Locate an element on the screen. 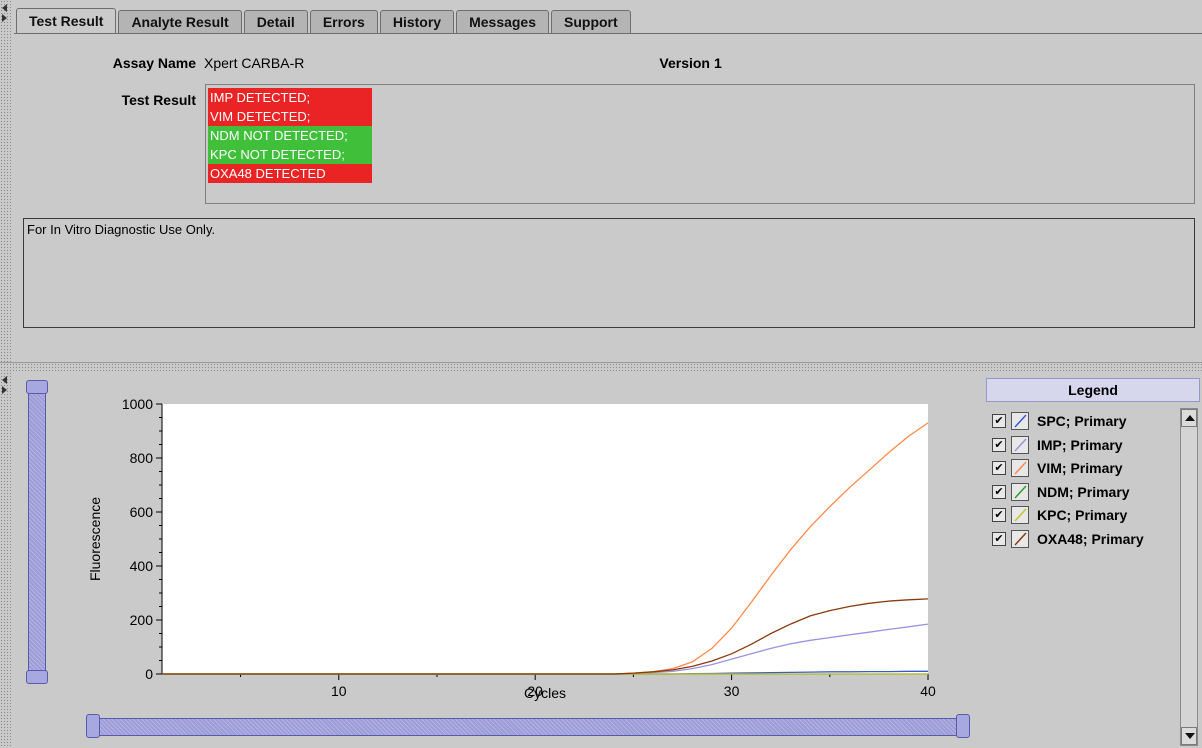  arrow-down-icon is located at coordinates (1190, 736).